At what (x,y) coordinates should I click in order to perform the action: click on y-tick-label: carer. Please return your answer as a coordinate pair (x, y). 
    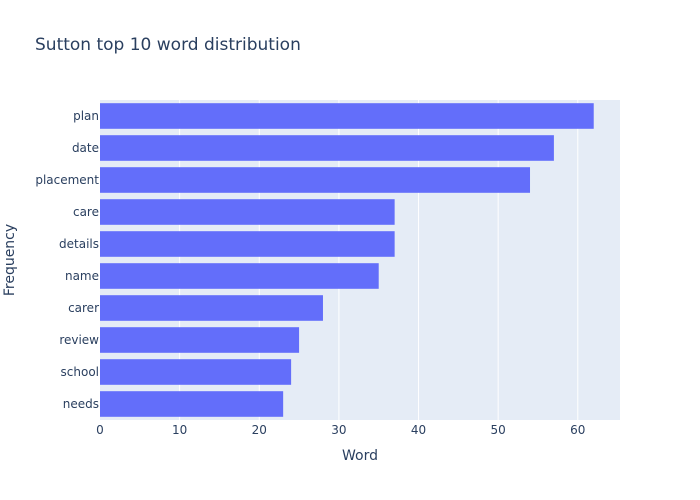
    Looking at the image, I should click on (83, 308).